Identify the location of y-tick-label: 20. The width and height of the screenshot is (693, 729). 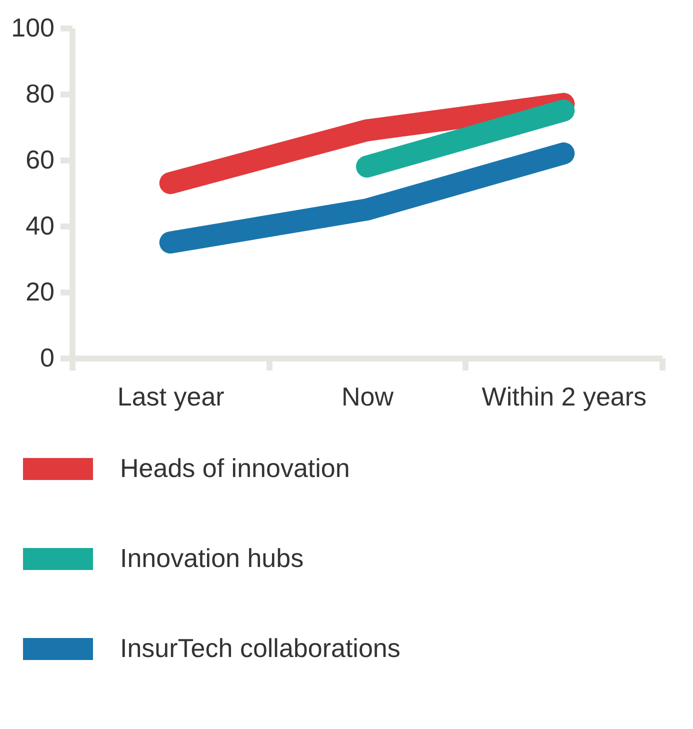
(40, 291).